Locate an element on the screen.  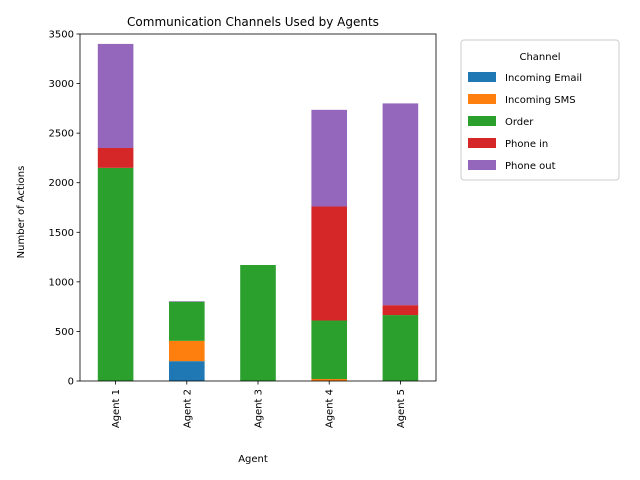
legend-label-order: Order is located at coordinates (519, 122).